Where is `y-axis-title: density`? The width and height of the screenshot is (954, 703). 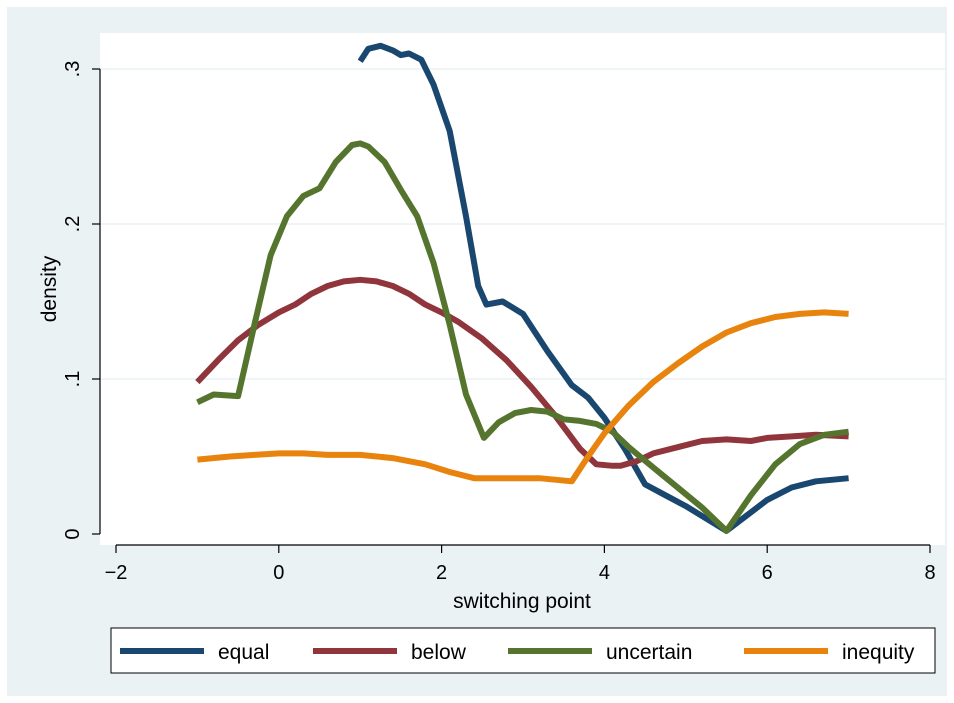 y-axis-title: density is located at coordinates (49, 288).